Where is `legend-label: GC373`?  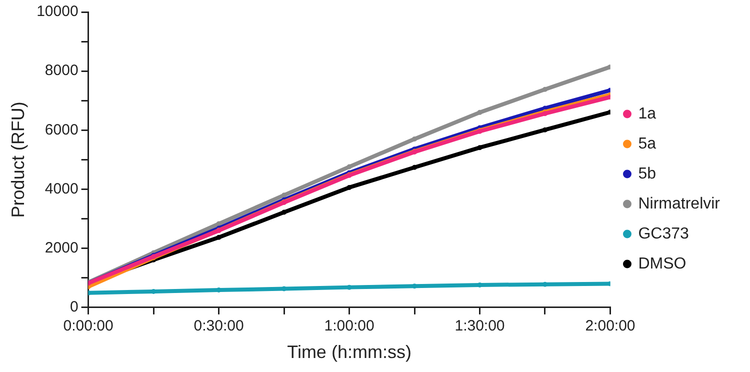
legend-label: GC373 is located at coordinates (664, 233).